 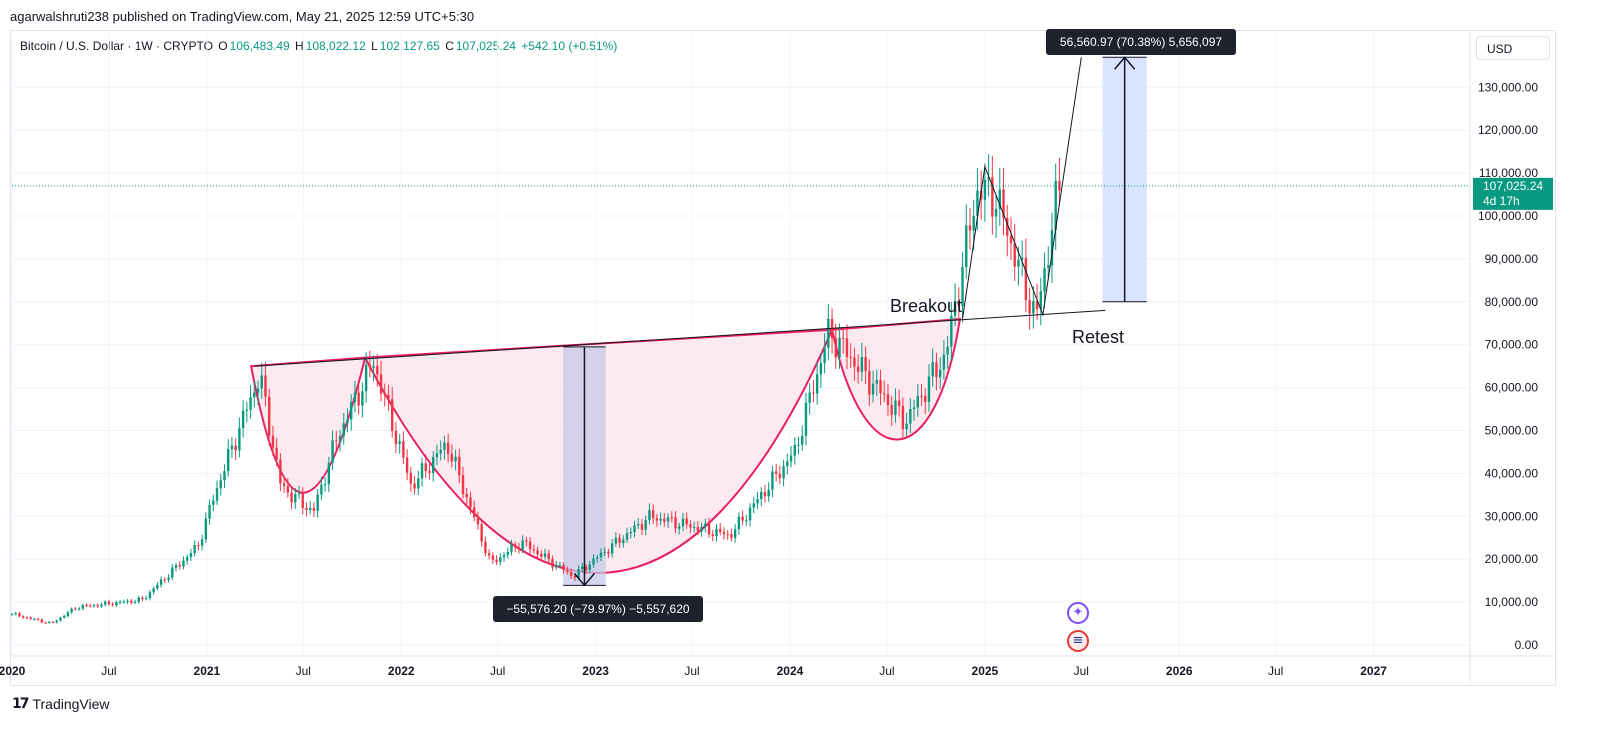 I want to click on x-tick-label: 2022, so click(x=401, y=671).